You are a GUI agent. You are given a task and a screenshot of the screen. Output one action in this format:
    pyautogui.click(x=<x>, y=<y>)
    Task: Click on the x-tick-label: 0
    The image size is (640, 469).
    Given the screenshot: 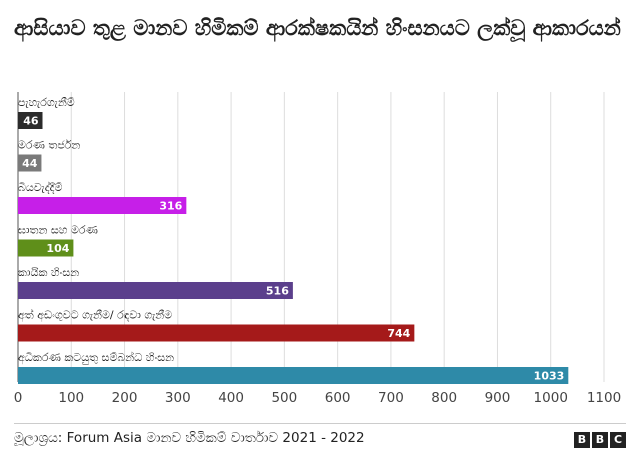 What is the action you would take?
    pyautogui.click(x=18, y=398)
    